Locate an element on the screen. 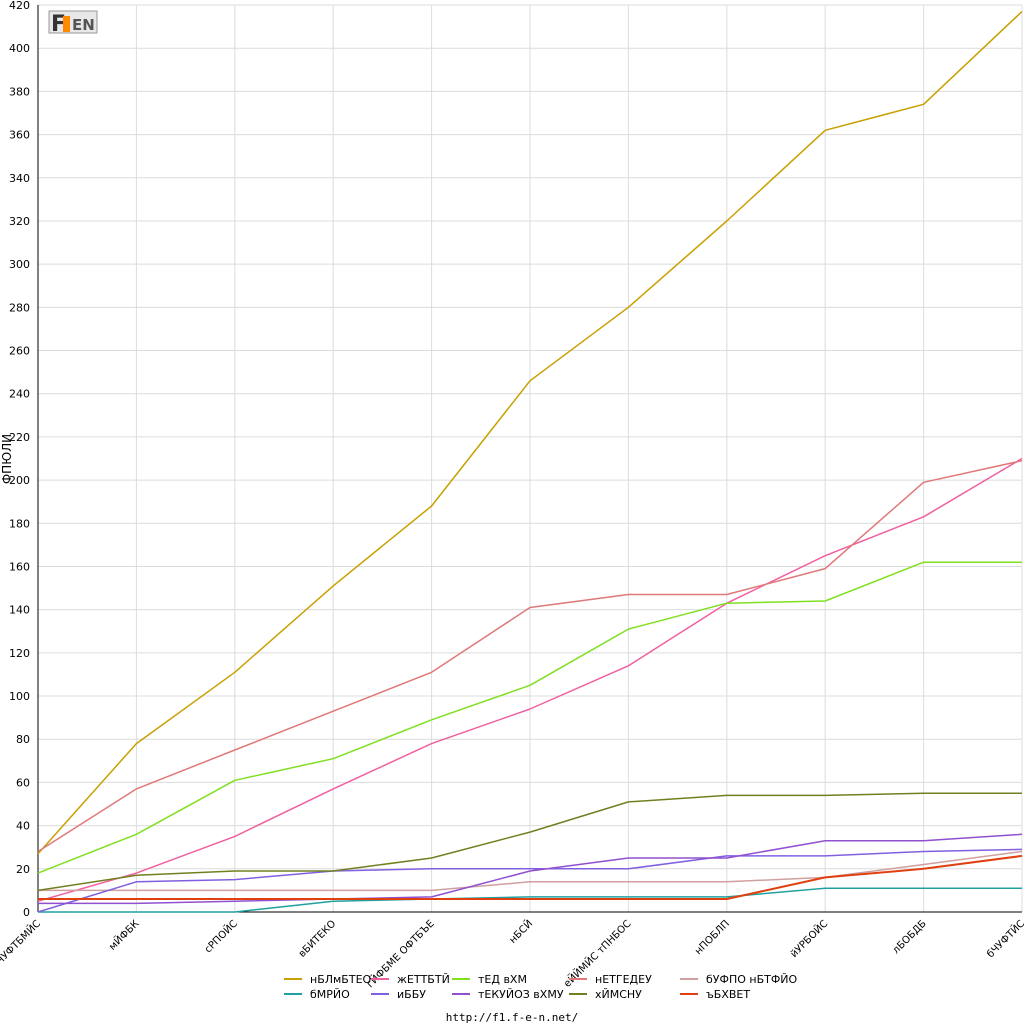 This screenshot has width=1024, height=1024. svg-text: EN is located at coordinates (83, 25).